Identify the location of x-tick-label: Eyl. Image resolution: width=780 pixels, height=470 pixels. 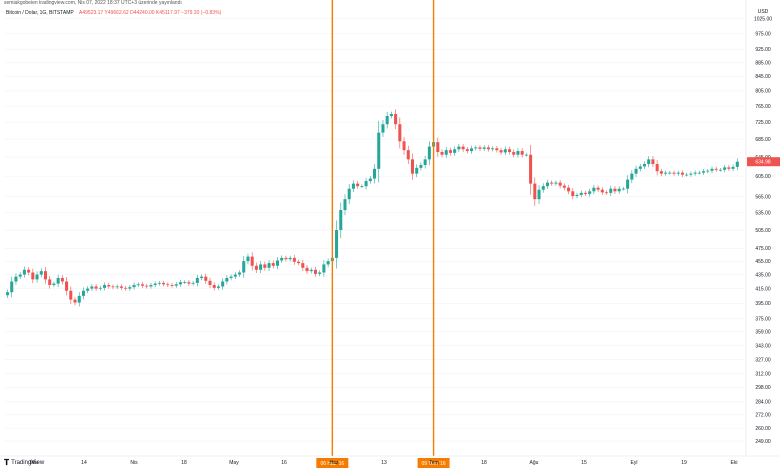
(634, 463).